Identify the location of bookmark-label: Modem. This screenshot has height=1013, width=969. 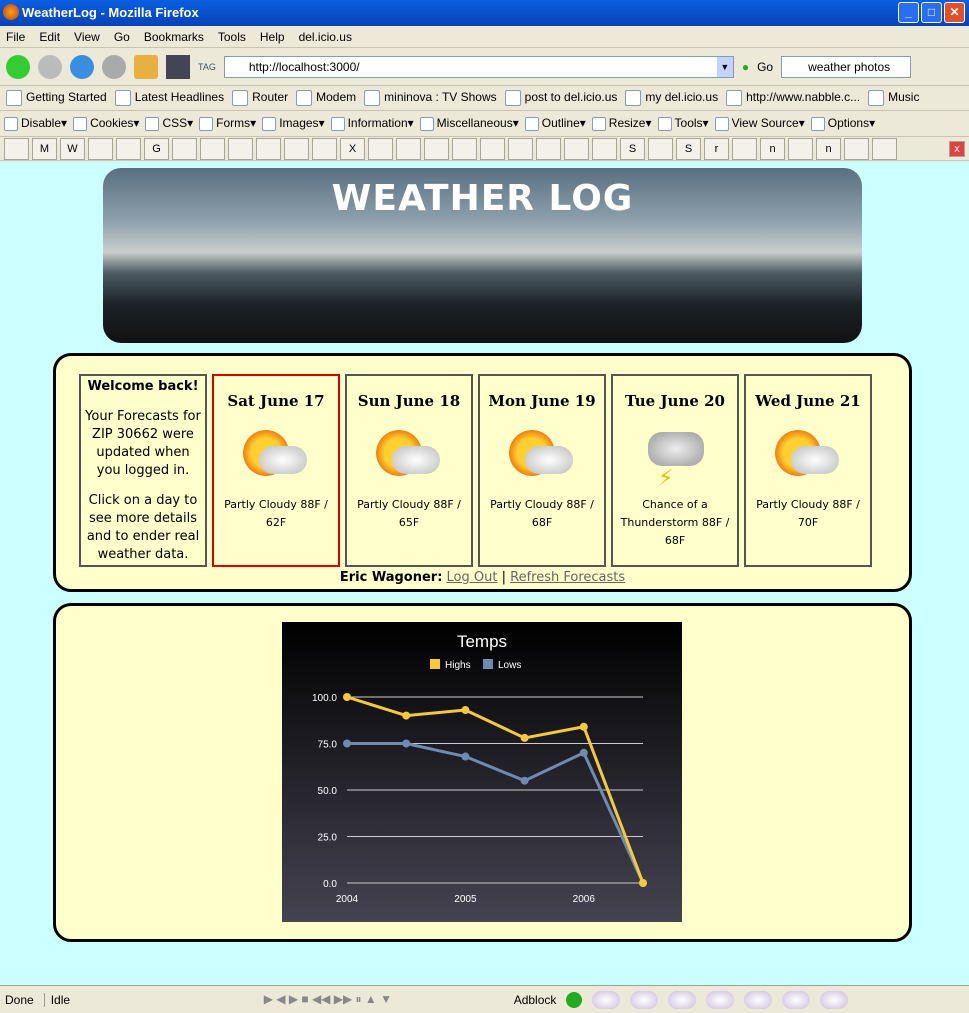
(336, 97).